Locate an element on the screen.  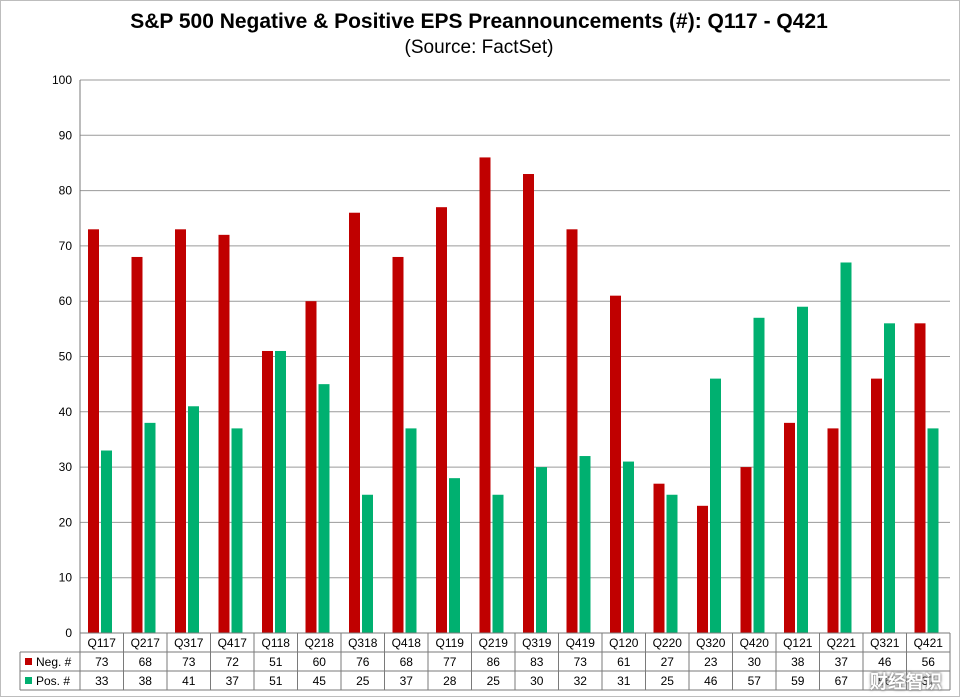
x-tick-label: Q220 is located at coordinates (668, 643).